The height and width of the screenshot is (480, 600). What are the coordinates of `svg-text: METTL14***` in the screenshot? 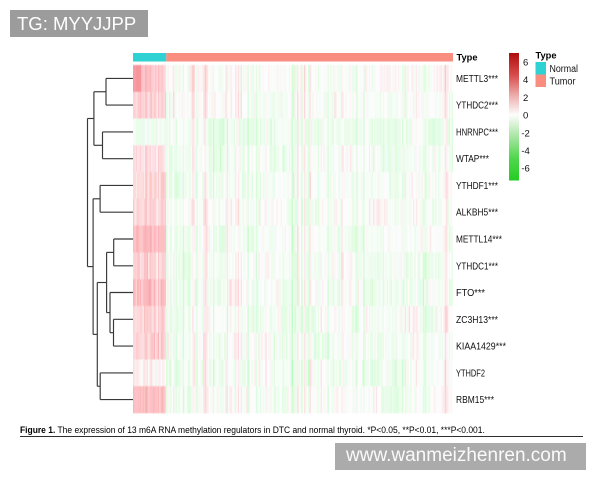 It's located at (479, 240).